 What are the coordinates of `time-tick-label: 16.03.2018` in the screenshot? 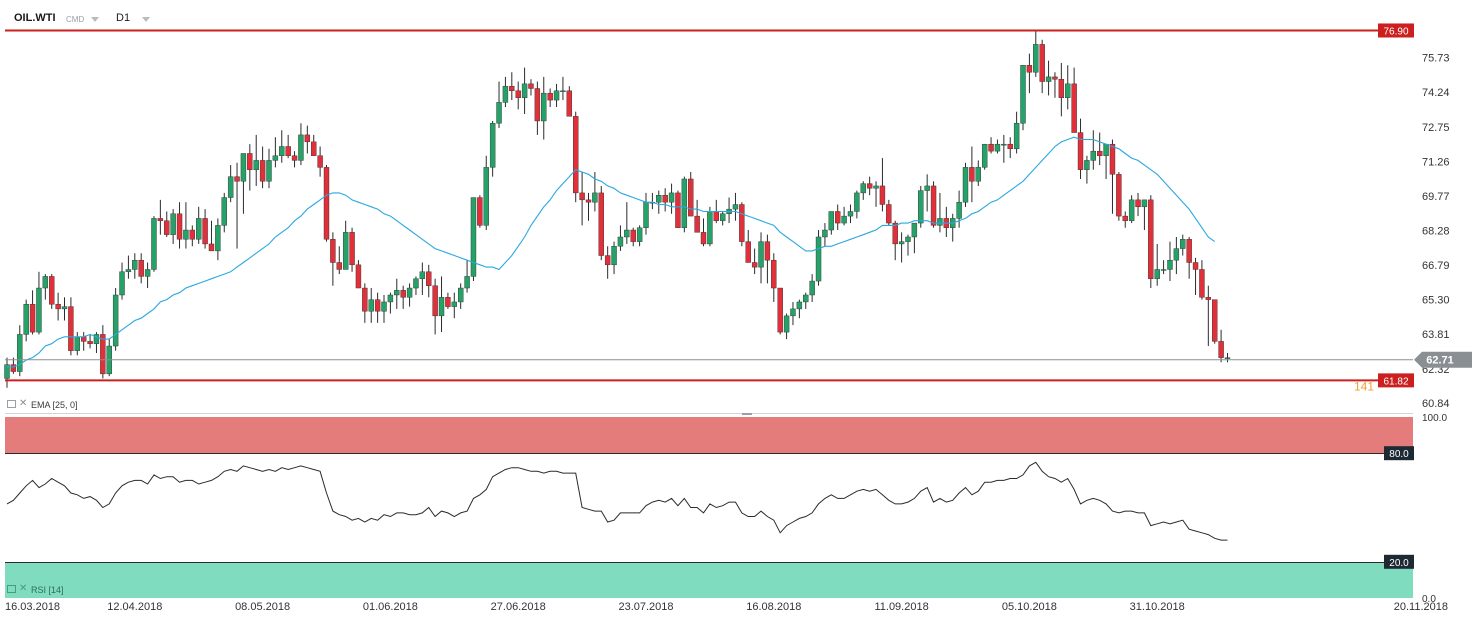 It's located at (32, 607).